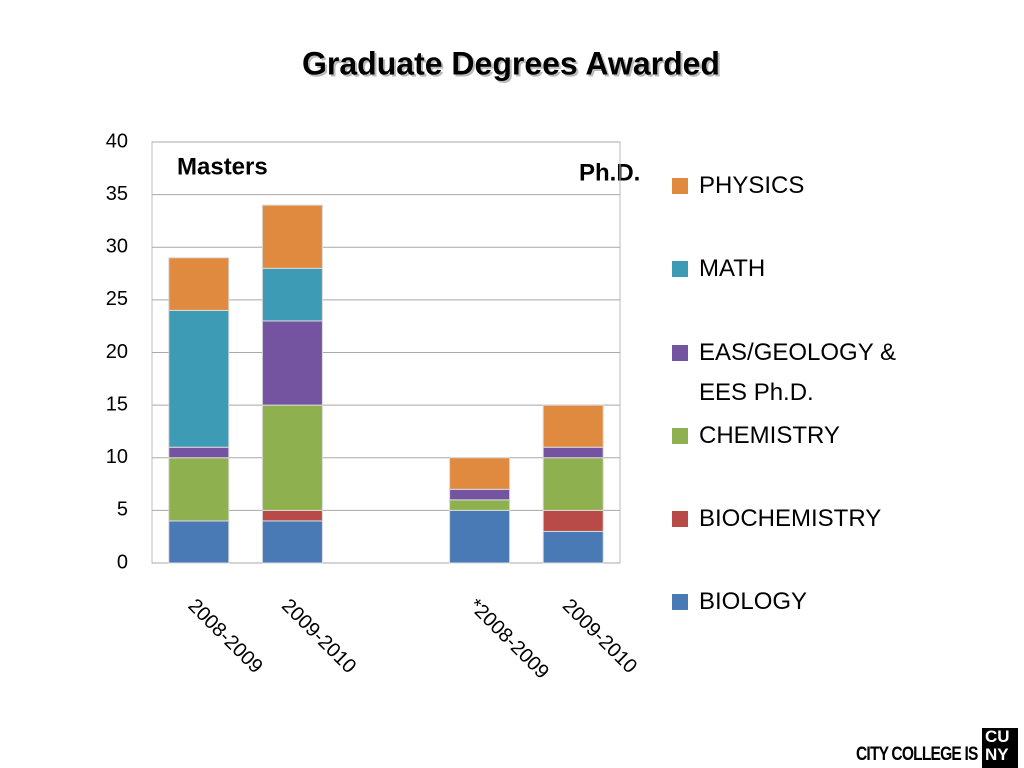 This screenshot has height=768, width=1024. Describe the element at coordinates (222, 166) in the screenshot. I see `annotation: Masters` at that location.